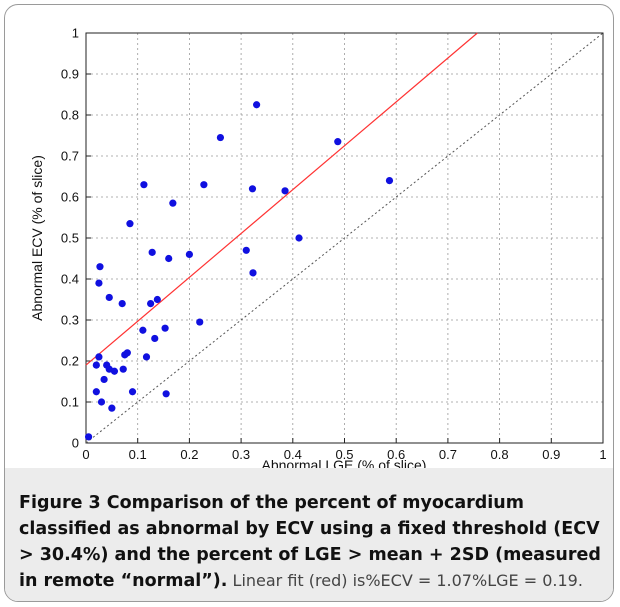 This screenshot has width=620, height=607. What do you see at coordinates (551, 454) in the screenshot?
I see `x-tick-label: 0.9` at bounding box center [551, 454].